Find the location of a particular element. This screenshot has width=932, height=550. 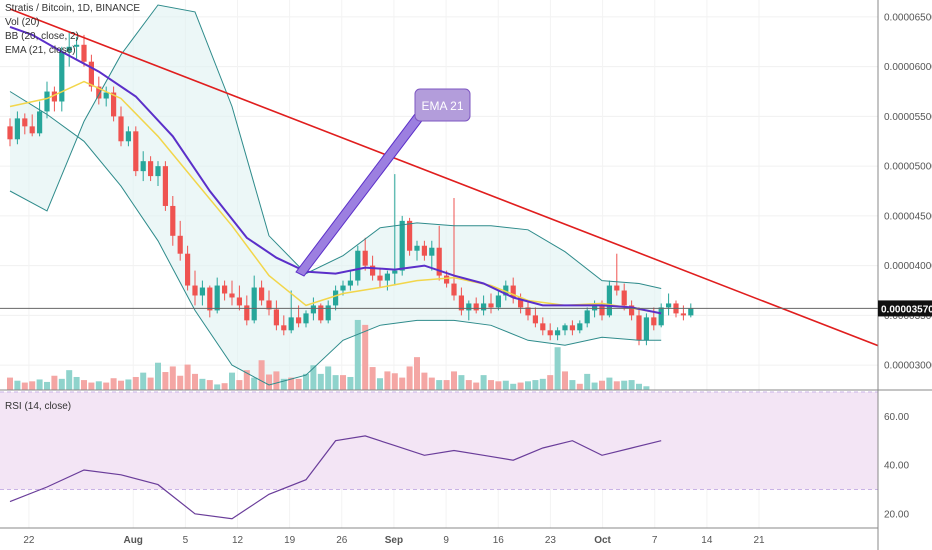

x-tick-label: 12 is located at coordinates (238, 540).